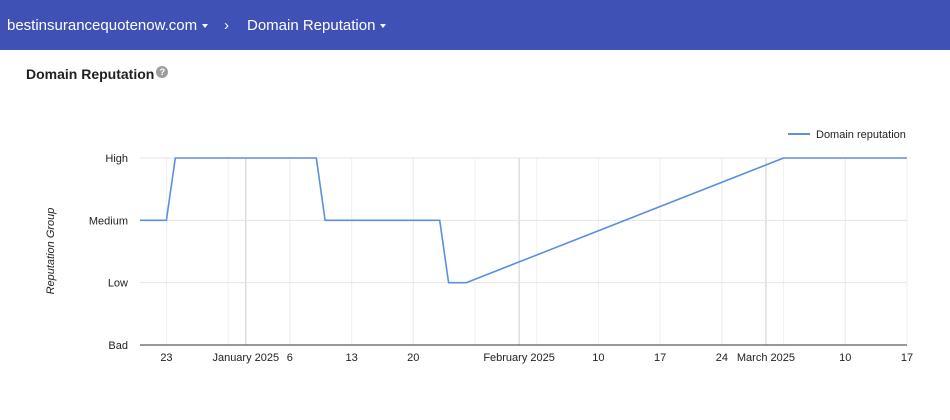 This screenshot has height=420, width=950. What do you see at coordinates (51, 251) in the screenshot?
I see `y-axis-title: Reputation Group` at bounding box center [51, 251].